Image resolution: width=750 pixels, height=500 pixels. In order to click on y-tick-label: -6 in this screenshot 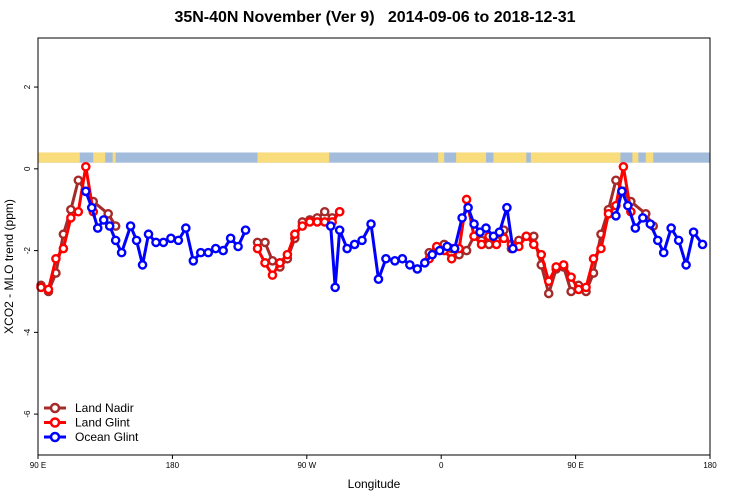, I will do `click(27, 414)`.